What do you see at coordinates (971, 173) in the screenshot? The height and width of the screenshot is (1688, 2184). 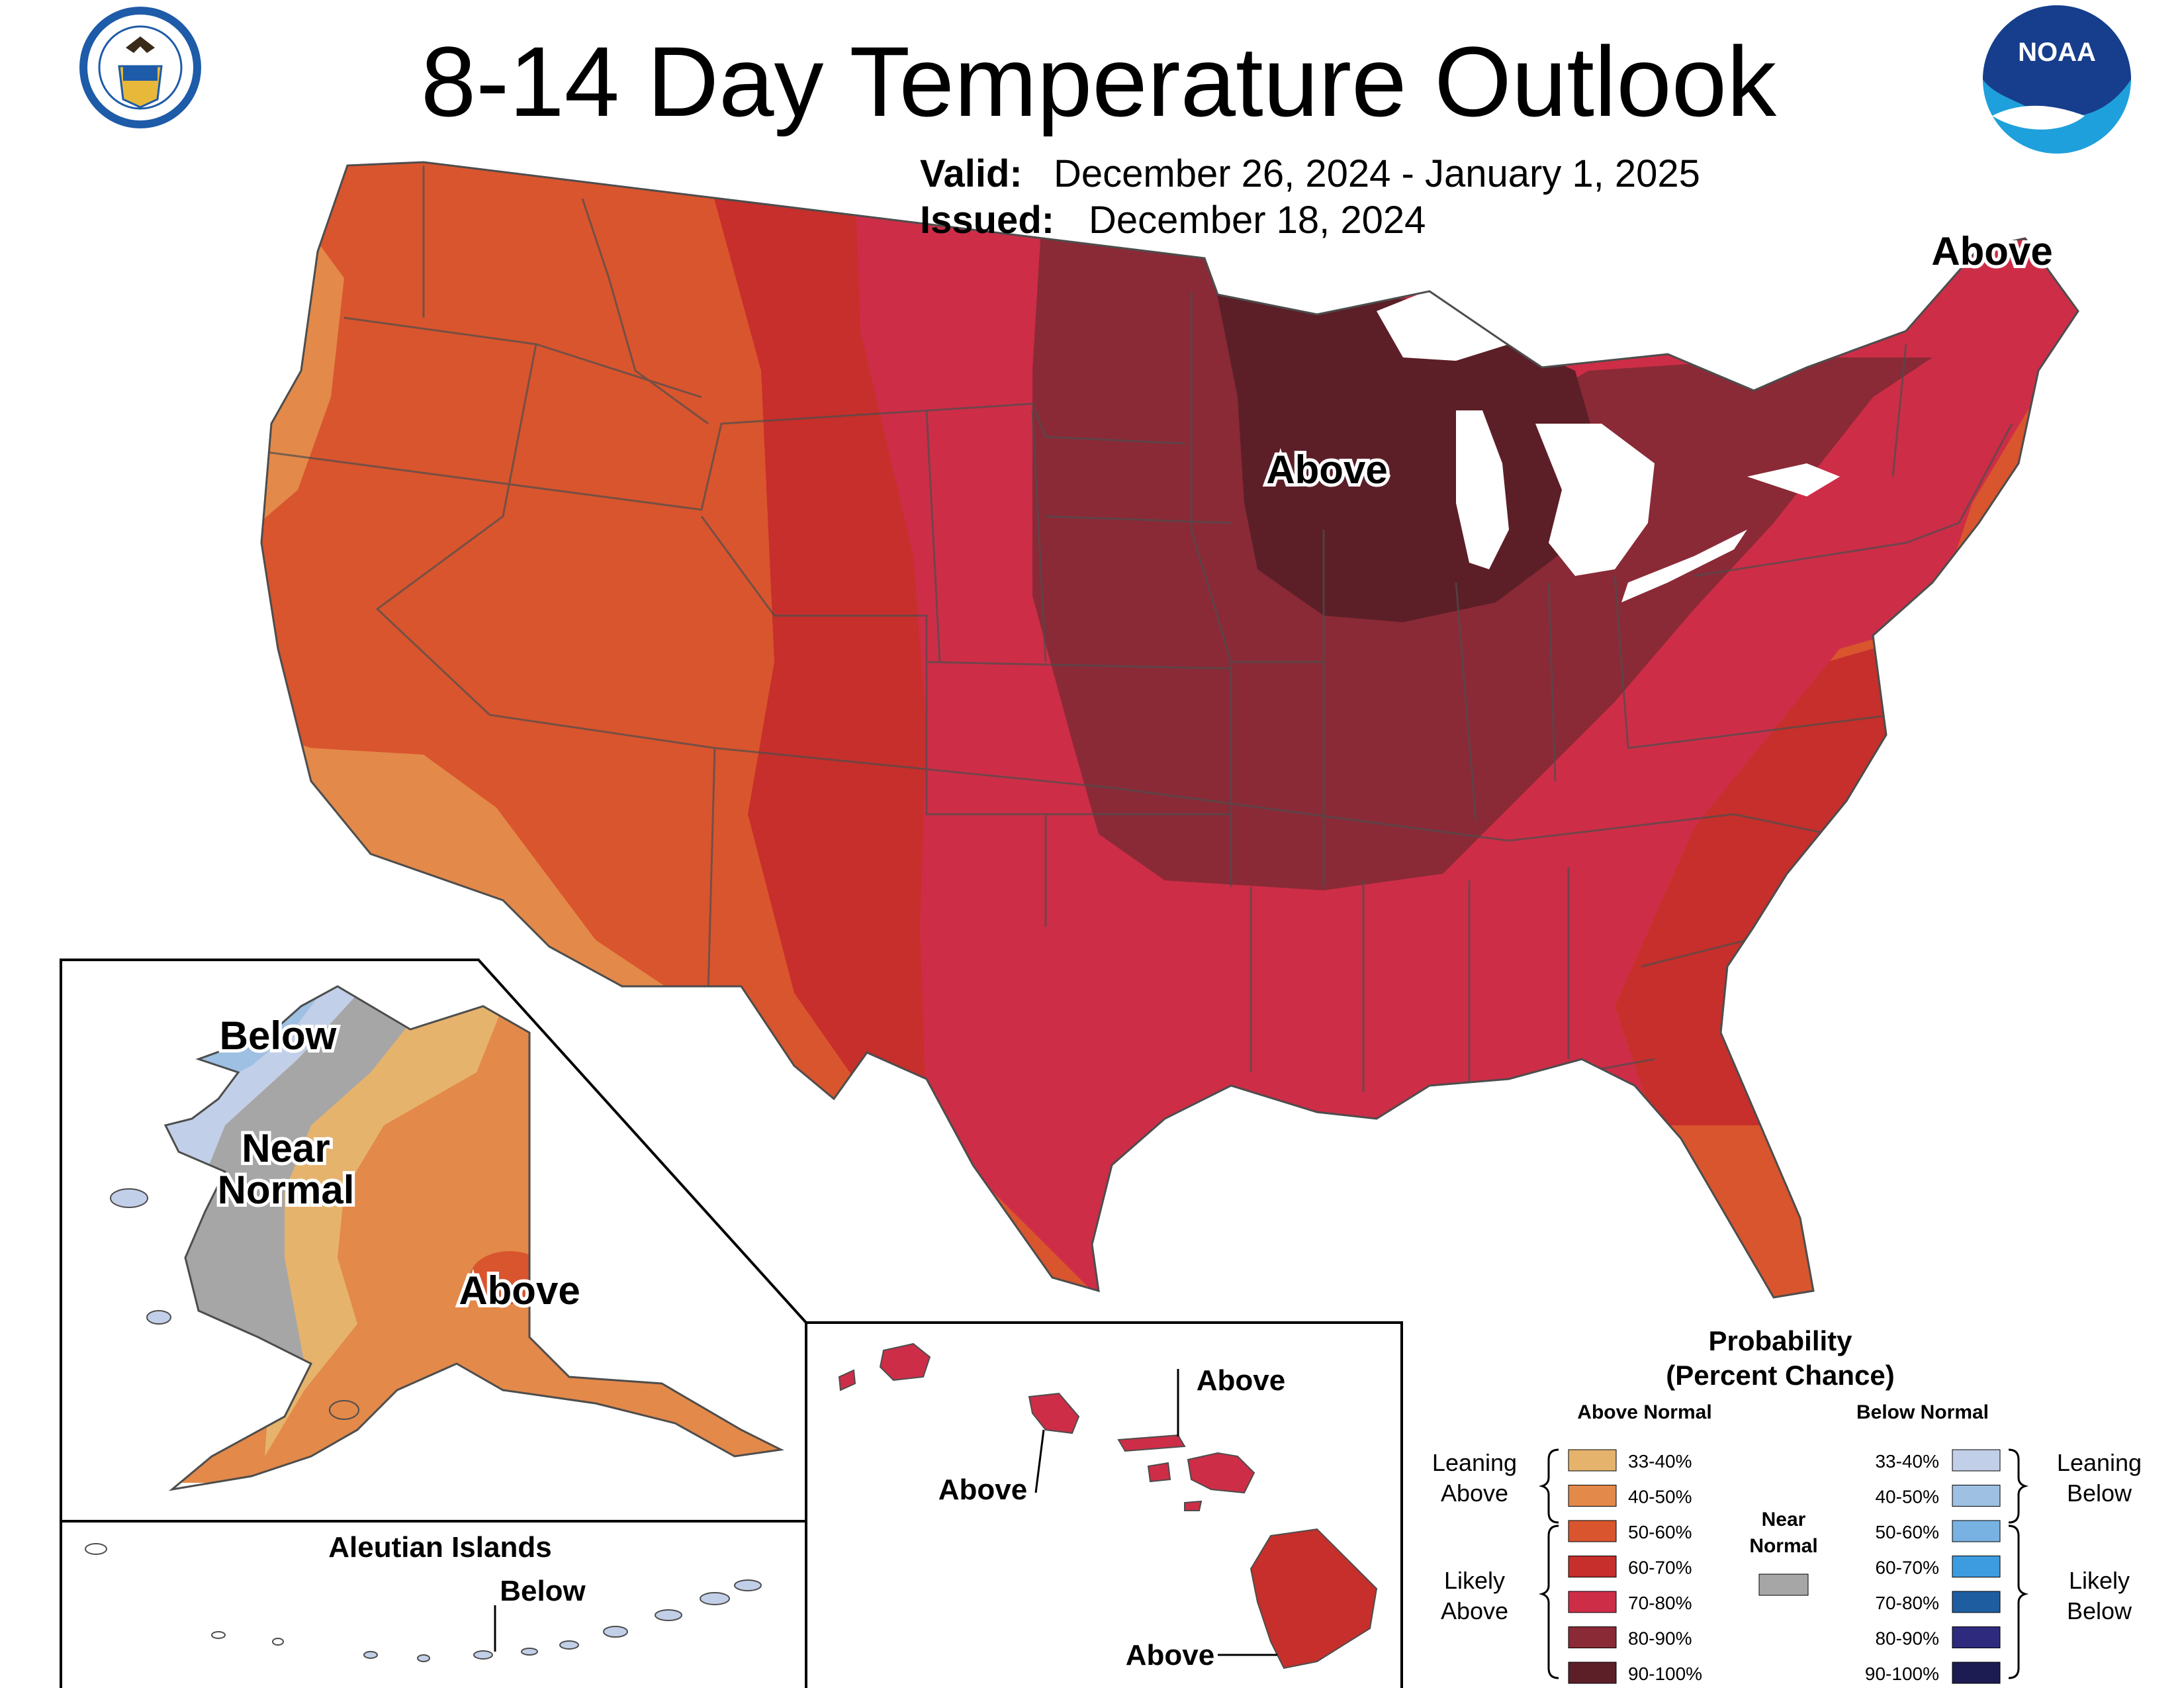 I see `valid-label: Valid:` at bounding box center [971, 173].